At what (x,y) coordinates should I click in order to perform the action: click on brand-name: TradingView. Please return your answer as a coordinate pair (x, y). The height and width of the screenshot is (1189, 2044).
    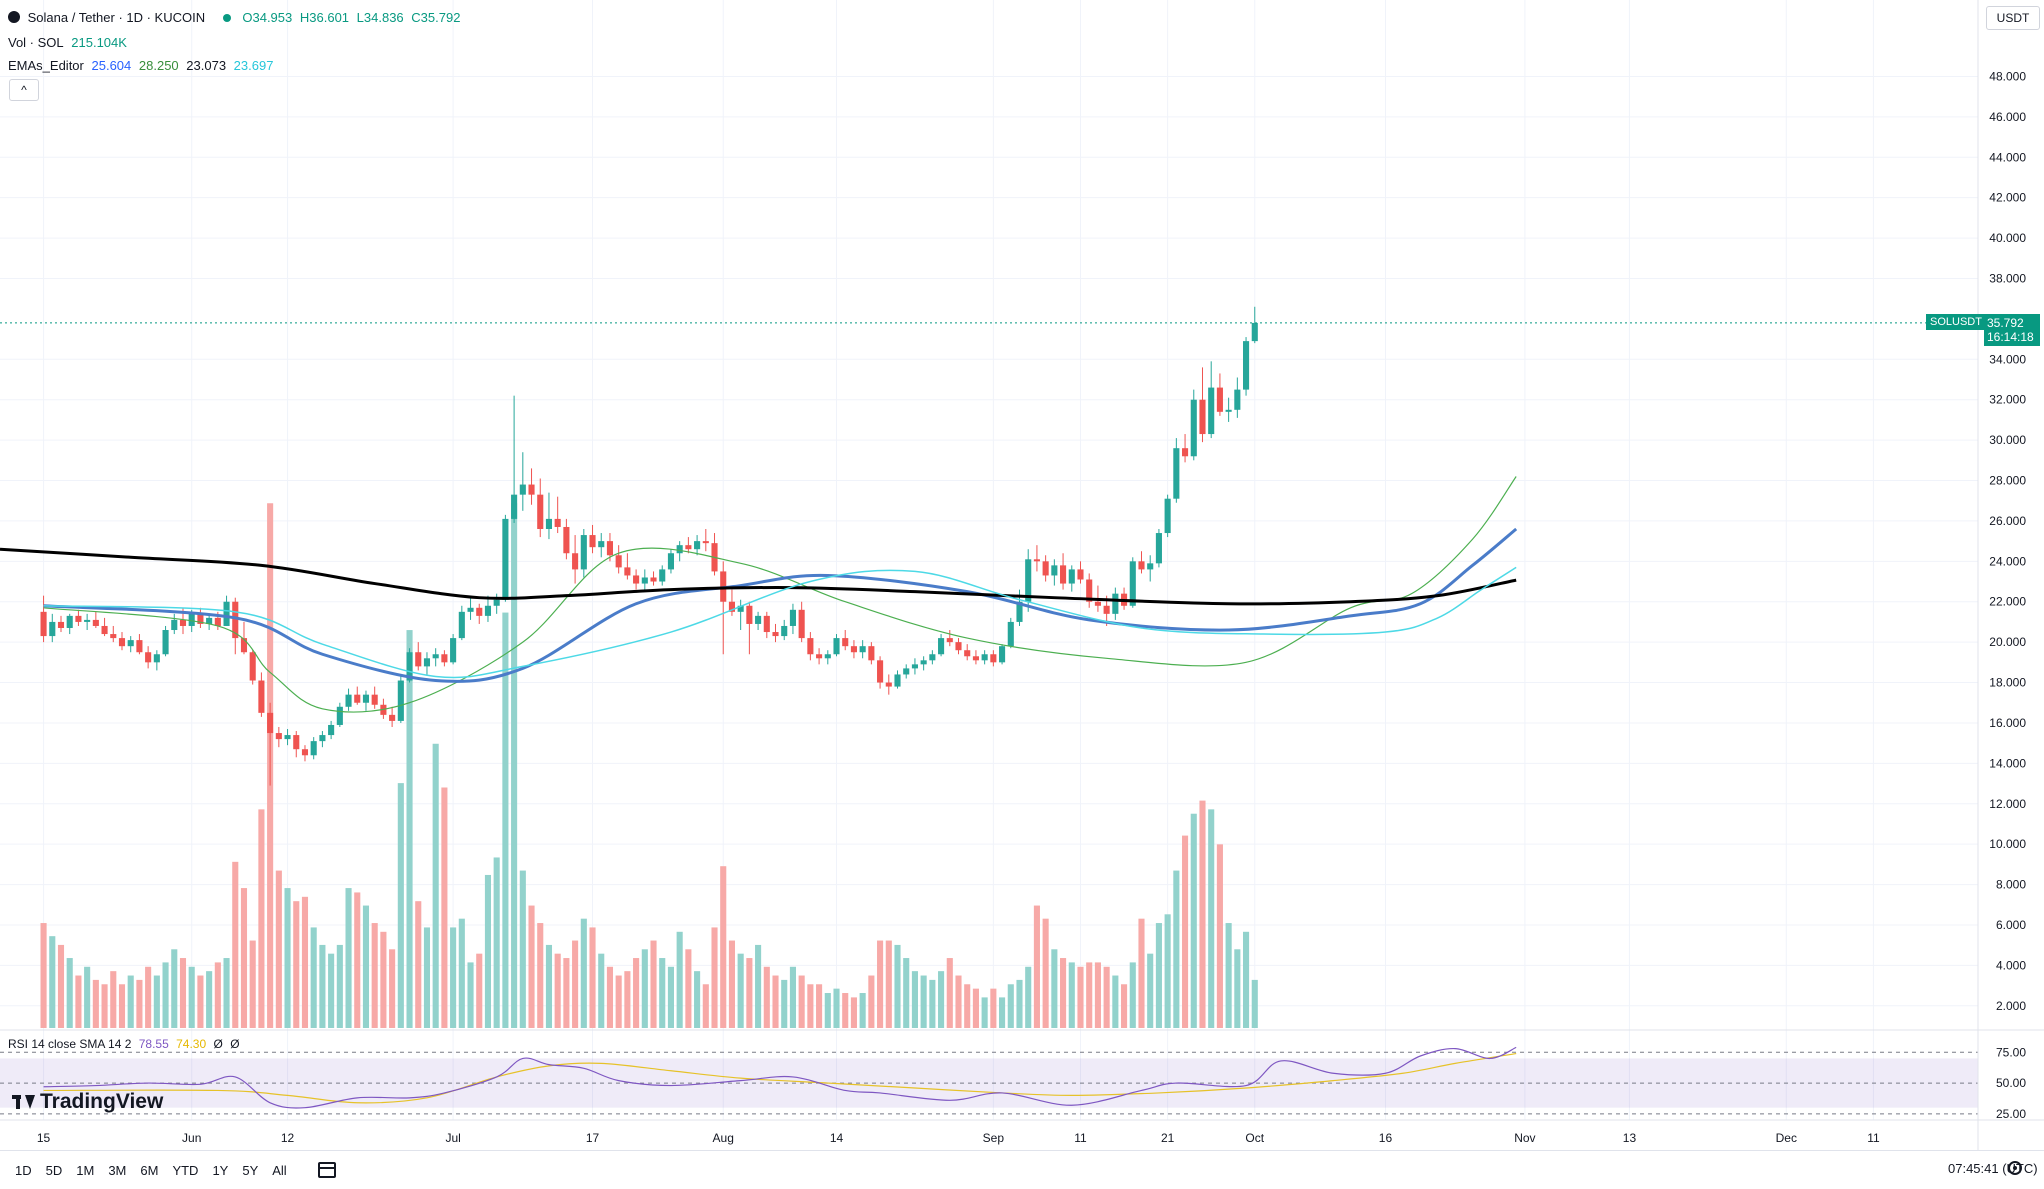
    Looking at the image, I should click on (102, 1101).